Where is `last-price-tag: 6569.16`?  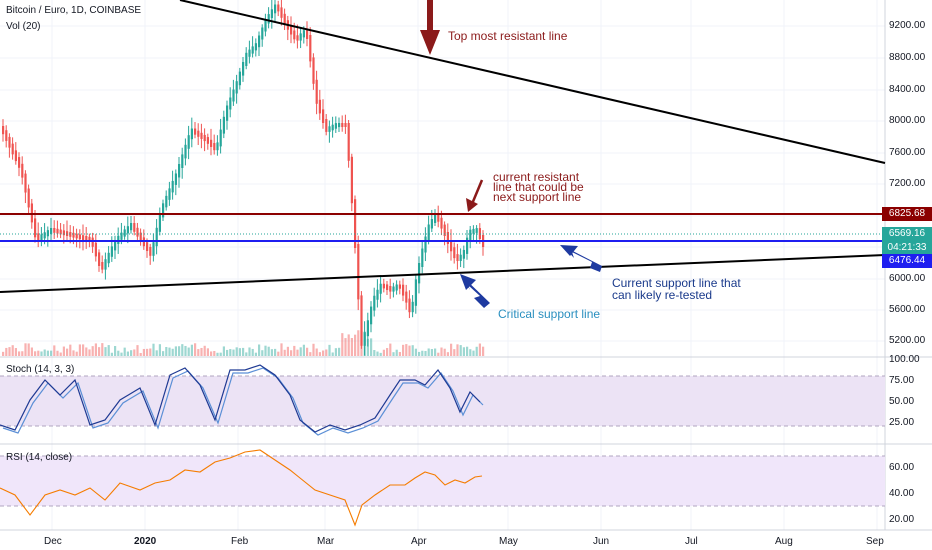 last-price-tag: 6569.16 is located at coordinates (907, 234).